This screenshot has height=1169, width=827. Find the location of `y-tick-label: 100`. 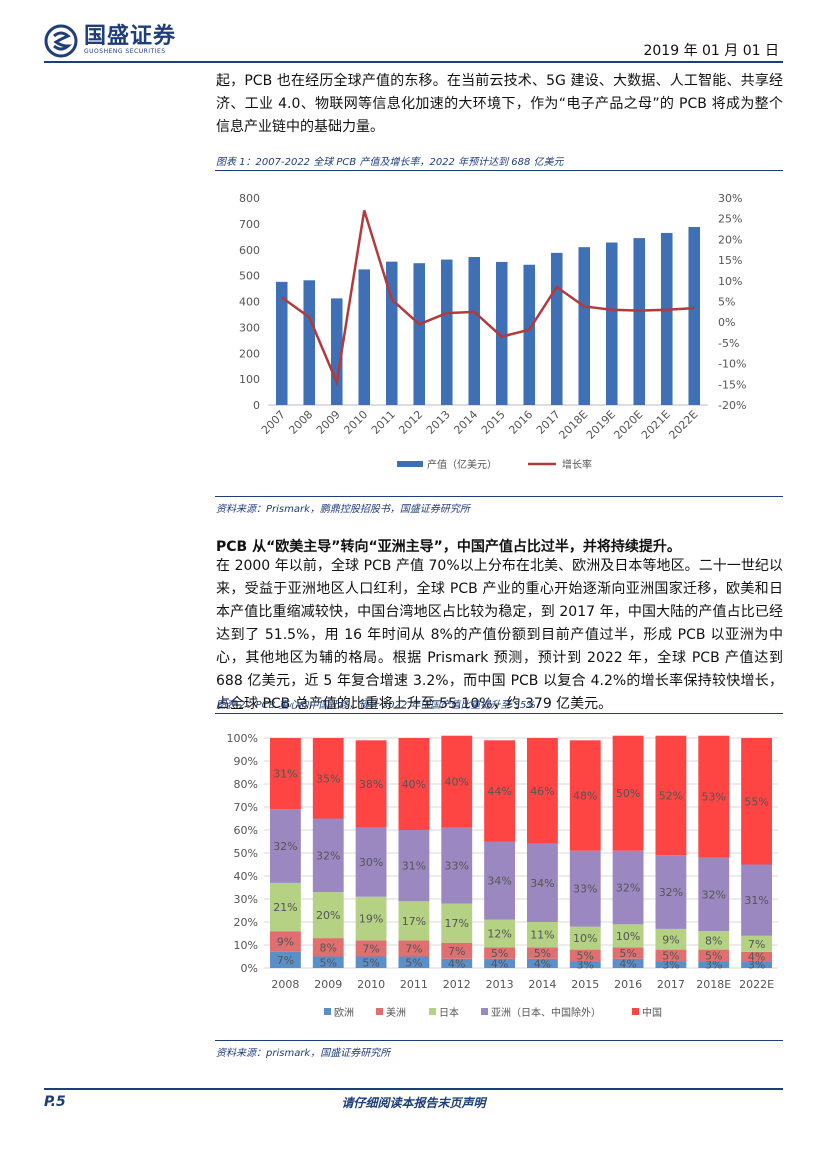

y-tick-label: 100 is located at coordinates (249, 379).